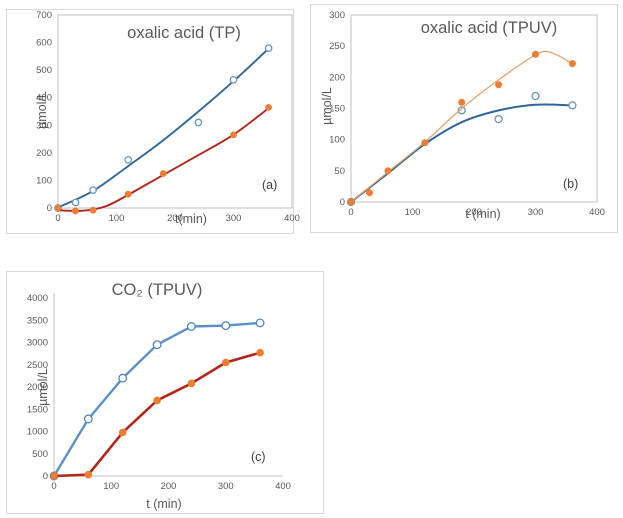 The width and height of the screenshot is (623, 518). I want to click on y-tick-label: 4000, so click(37, 298).